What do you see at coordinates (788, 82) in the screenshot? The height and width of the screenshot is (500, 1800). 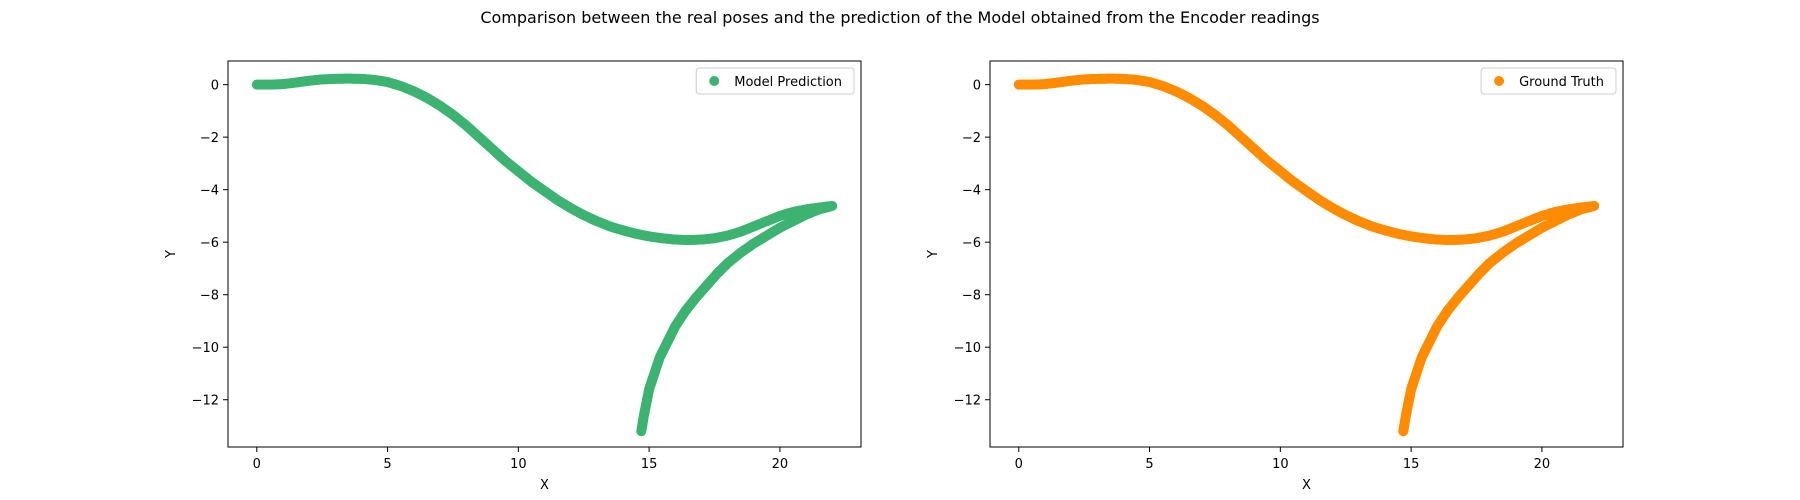 I see `legend-label: Model Prediction` at bounding box center [788, 82].